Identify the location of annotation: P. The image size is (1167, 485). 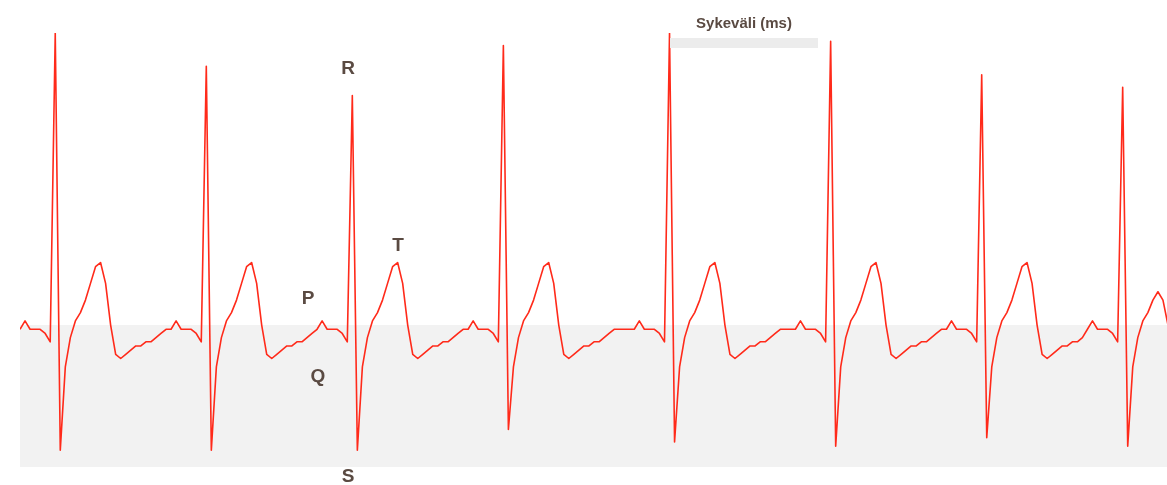
(308, 298).